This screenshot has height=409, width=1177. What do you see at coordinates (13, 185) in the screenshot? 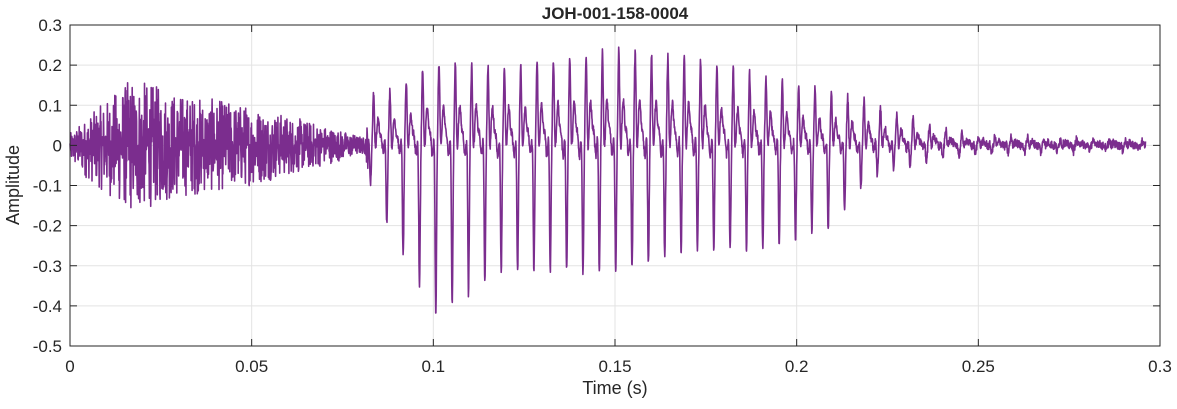
I see `y-axis-label: Amplitude` at bounding box center [13, 185].